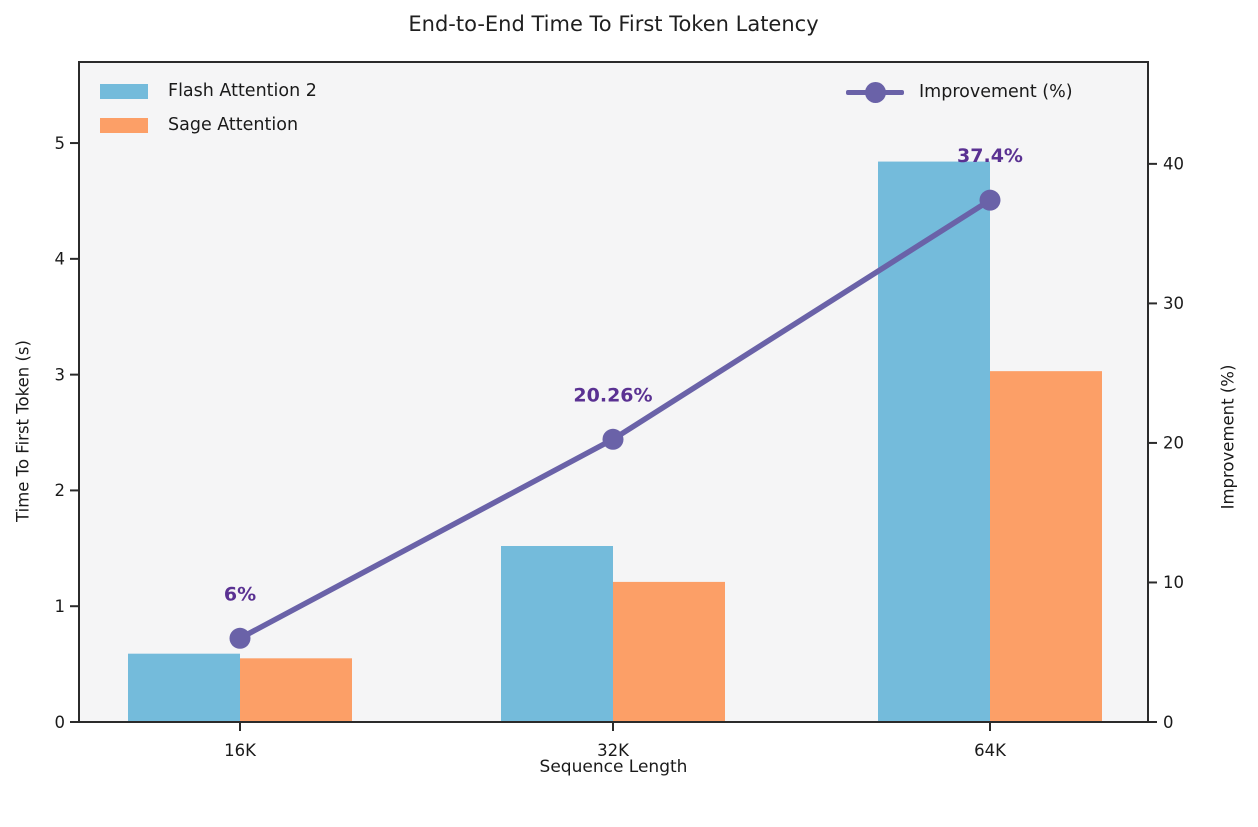  Describe the element at coordinates (124, 125) in the screenshot. I see `sage-attention-swatch` at that location.